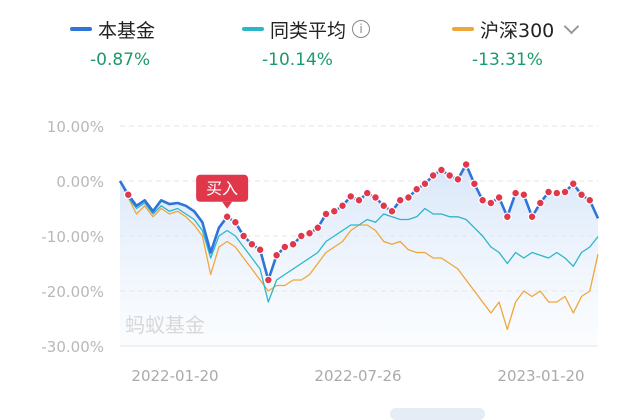  What do you see at coordinates (127, 30) in the screenshot?
I see `legend-name-fund: 本基金` at bounding box center [127, 30].